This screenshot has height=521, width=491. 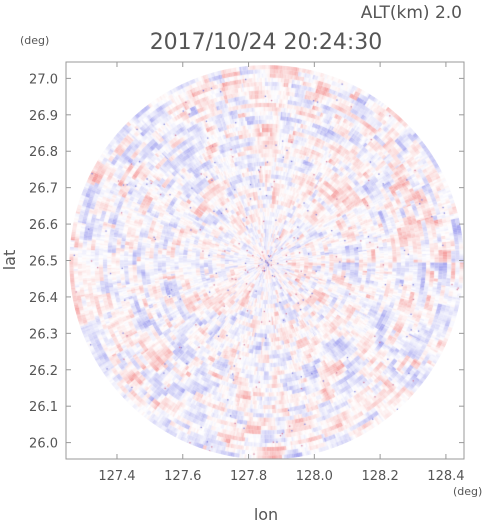 What do you see at coordinates (116, 476) in the screenshot?
I see `x-tick-label: 127.4` at bounding box center [116, 476].